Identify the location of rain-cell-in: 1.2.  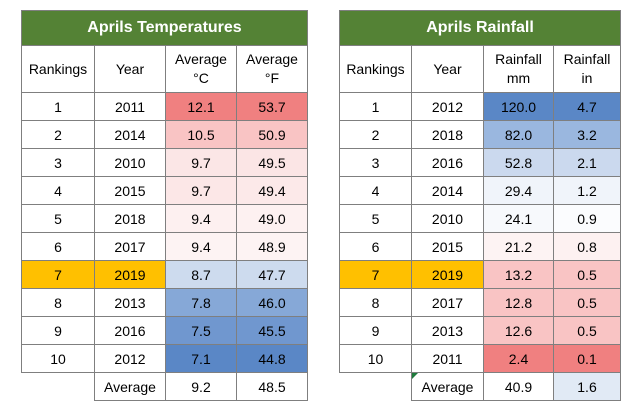
(587, 190).